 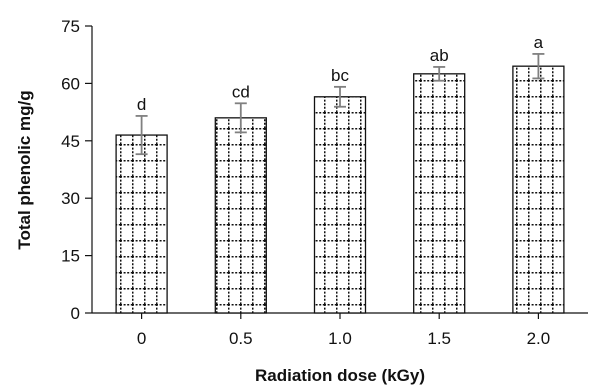 What do you see at coordinates (75, 313) in the screenshot?
I see `y-tick-label: 0` at bounding box center [75, 313].